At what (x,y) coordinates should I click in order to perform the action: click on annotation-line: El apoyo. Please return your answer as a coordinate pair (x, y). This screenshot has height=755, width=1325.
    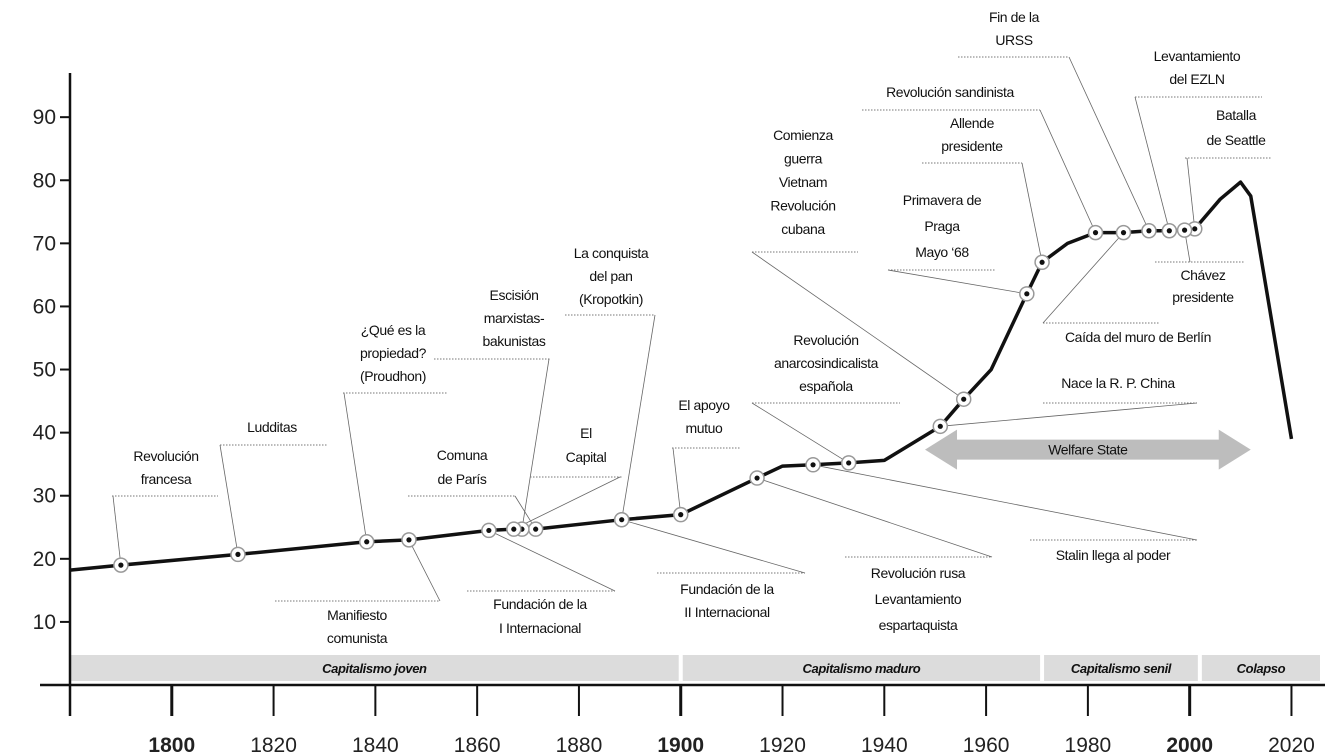
    Looking at the image, I should click on (704, 405).